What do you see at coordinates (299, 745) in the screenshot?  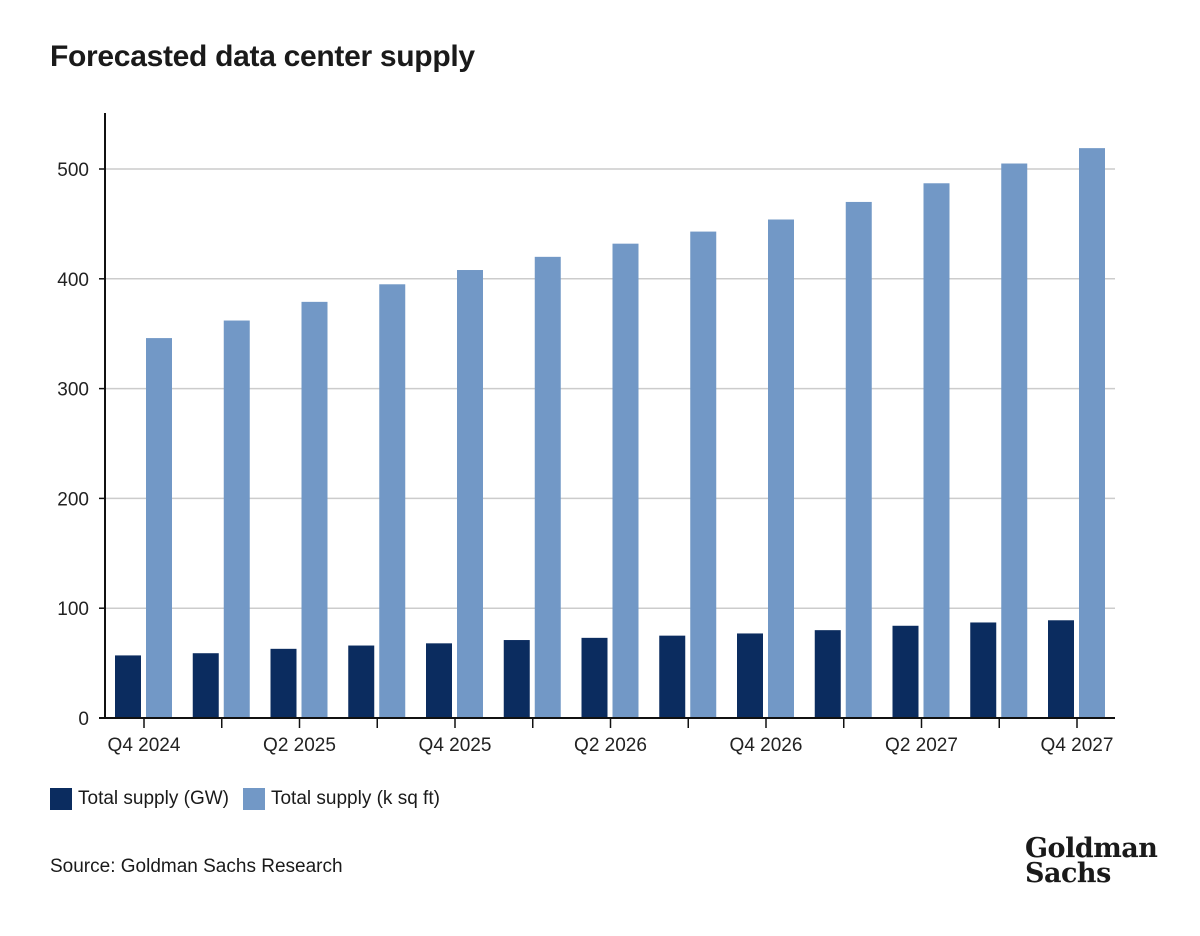 I see `x-tick-label: Q2 2025` at bounding box center [299, 745].